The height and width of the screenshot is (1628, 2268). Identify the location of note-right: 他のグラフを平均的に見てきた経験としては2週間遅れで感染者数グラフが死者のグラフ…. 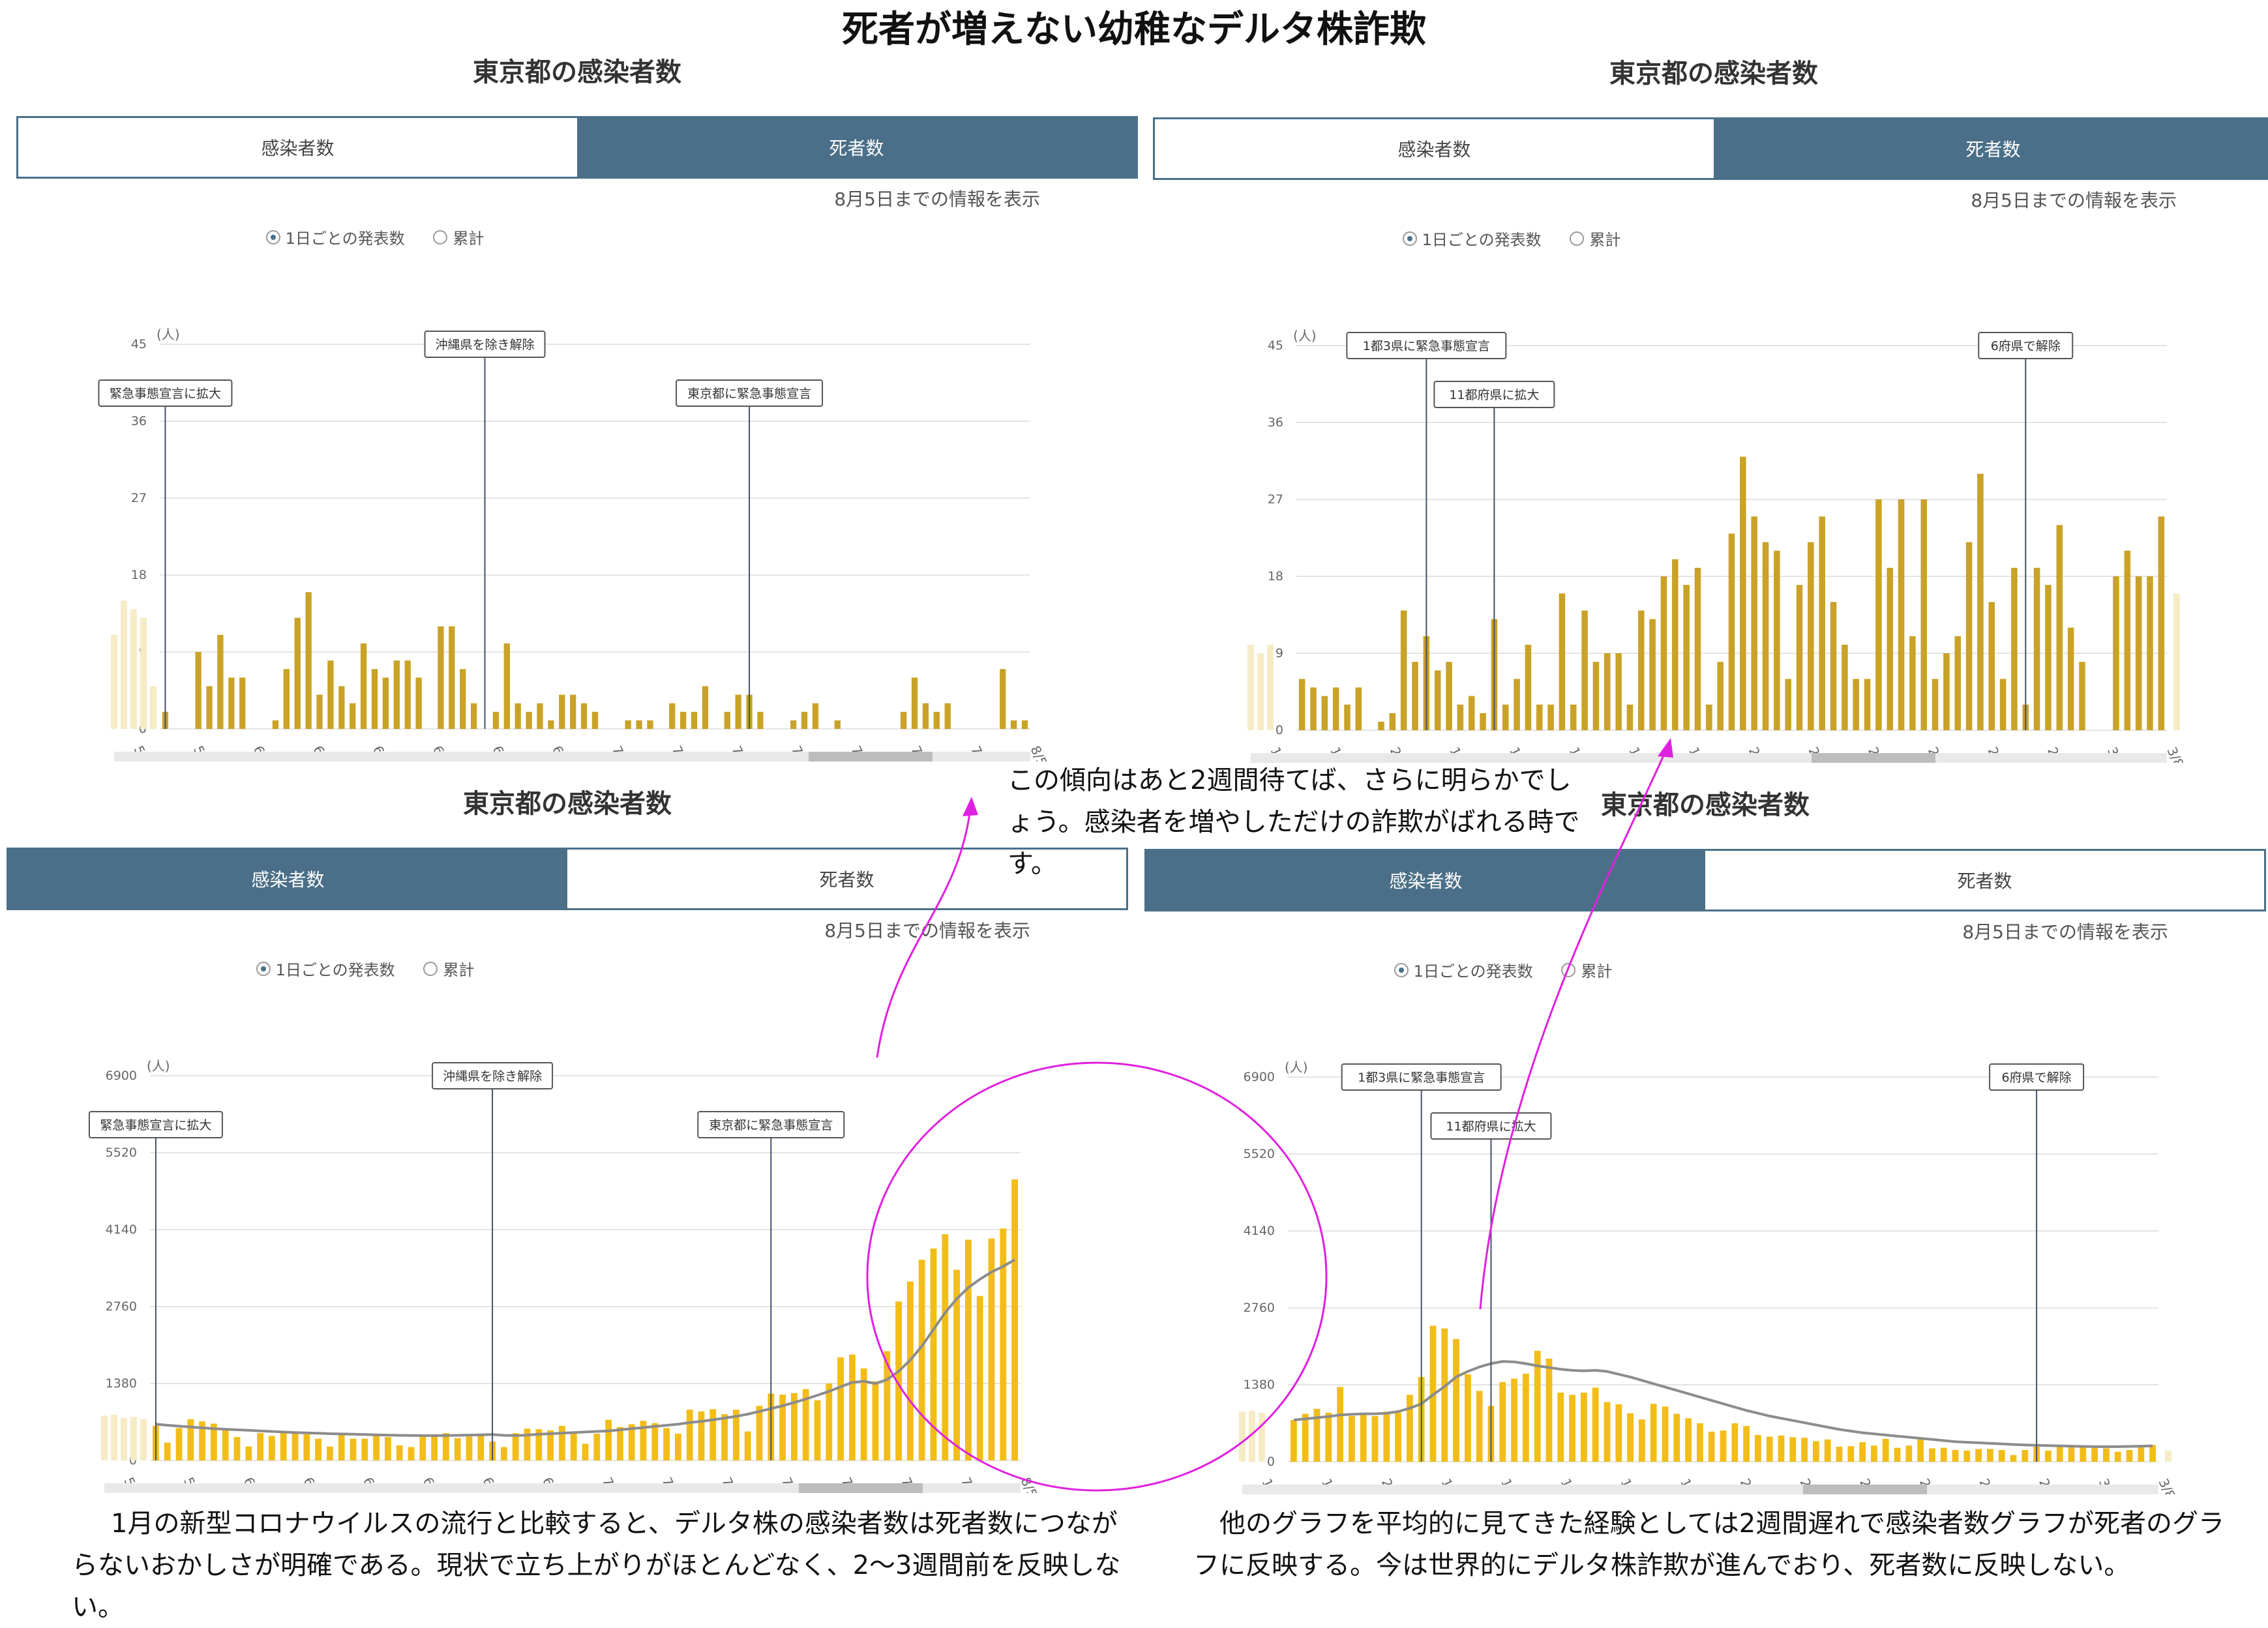
(1709, 1544).